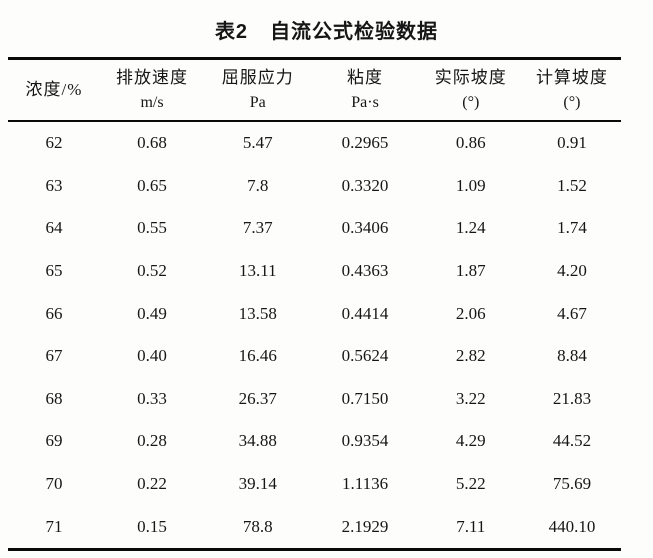 This screenshot has width=653, height=558. What do you see at coordinates (258, 185) in the screenshot?
I see `table-cell: 7.8` at bounding box center [258, 185].